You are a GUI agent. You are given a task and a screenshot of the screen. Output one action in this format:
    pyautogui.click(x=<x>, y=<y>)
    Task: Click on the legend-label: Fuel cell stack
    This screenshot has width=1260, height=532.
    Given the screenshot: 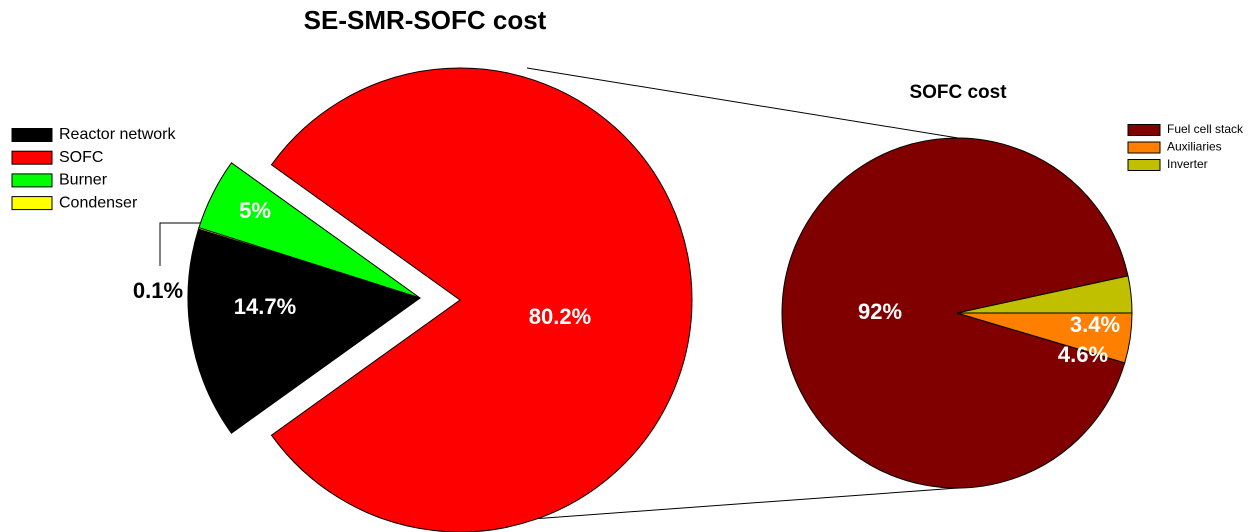 What is the action you would take?
    pyautogui.click(x=1205, y=129)
    